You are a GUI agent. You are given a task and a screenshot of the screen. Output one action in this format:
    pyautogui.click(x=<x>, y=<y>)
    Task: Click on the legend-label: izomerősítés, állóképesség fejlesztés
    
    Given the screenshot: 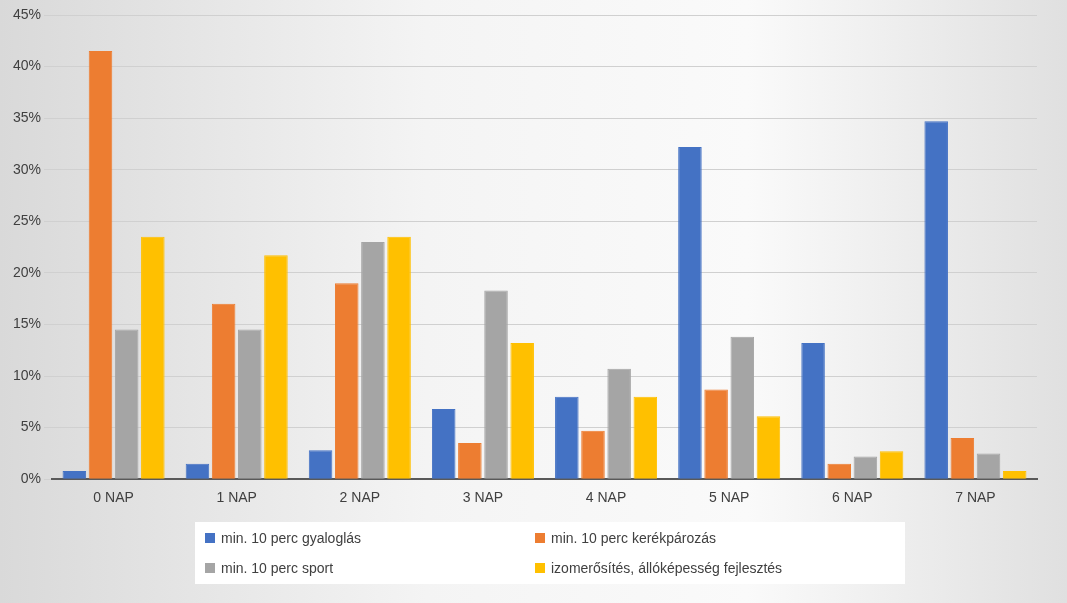 What is the action you would take?
    pyautogui.click(x=667, y=568)
    